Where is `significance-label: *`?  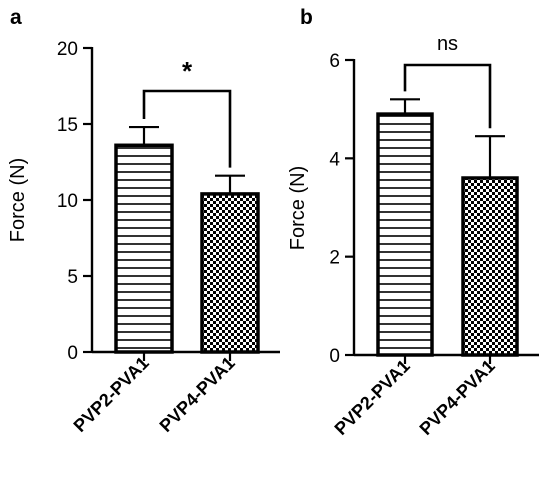 significance-label: * is located at coordinates (187, 71).